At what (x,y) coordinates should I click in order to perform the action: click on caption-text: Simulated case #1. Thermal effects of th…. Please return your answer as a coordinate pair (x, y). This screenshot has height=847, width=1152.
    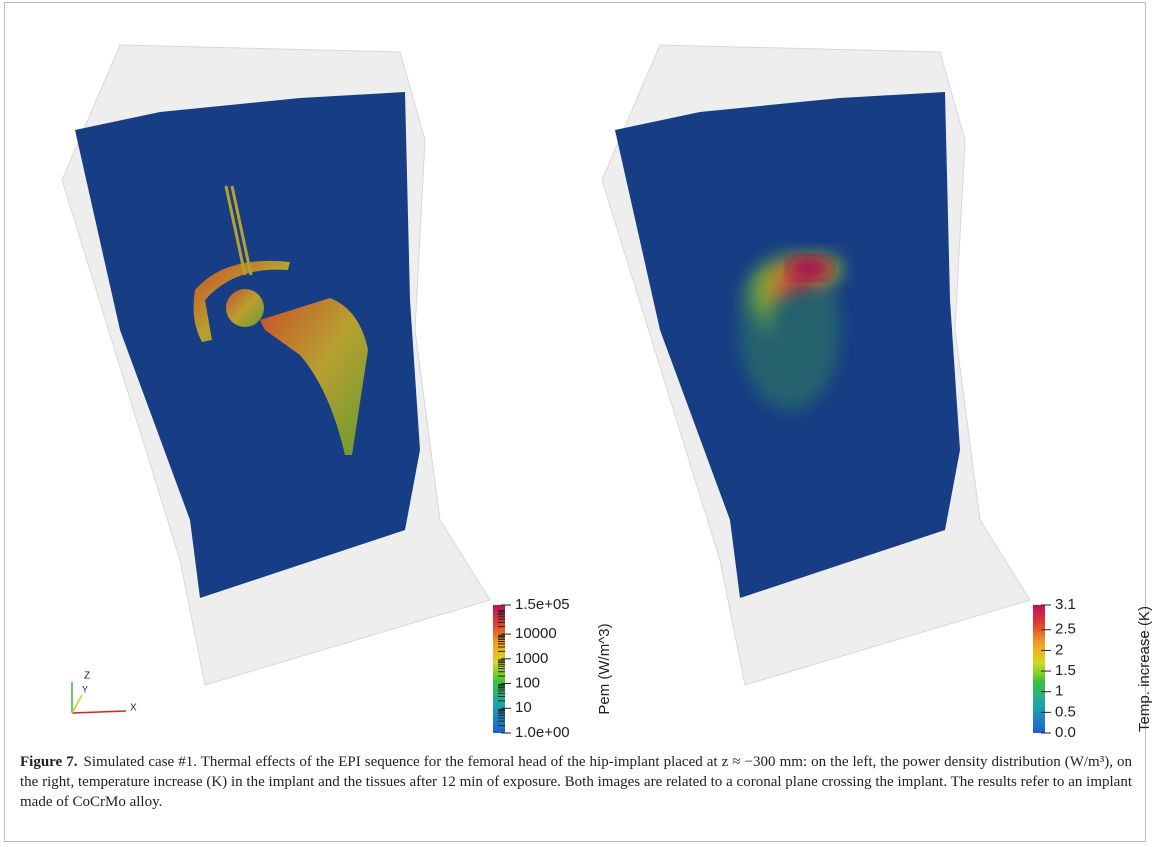
    Looking at the image, I should click on (576, 782).